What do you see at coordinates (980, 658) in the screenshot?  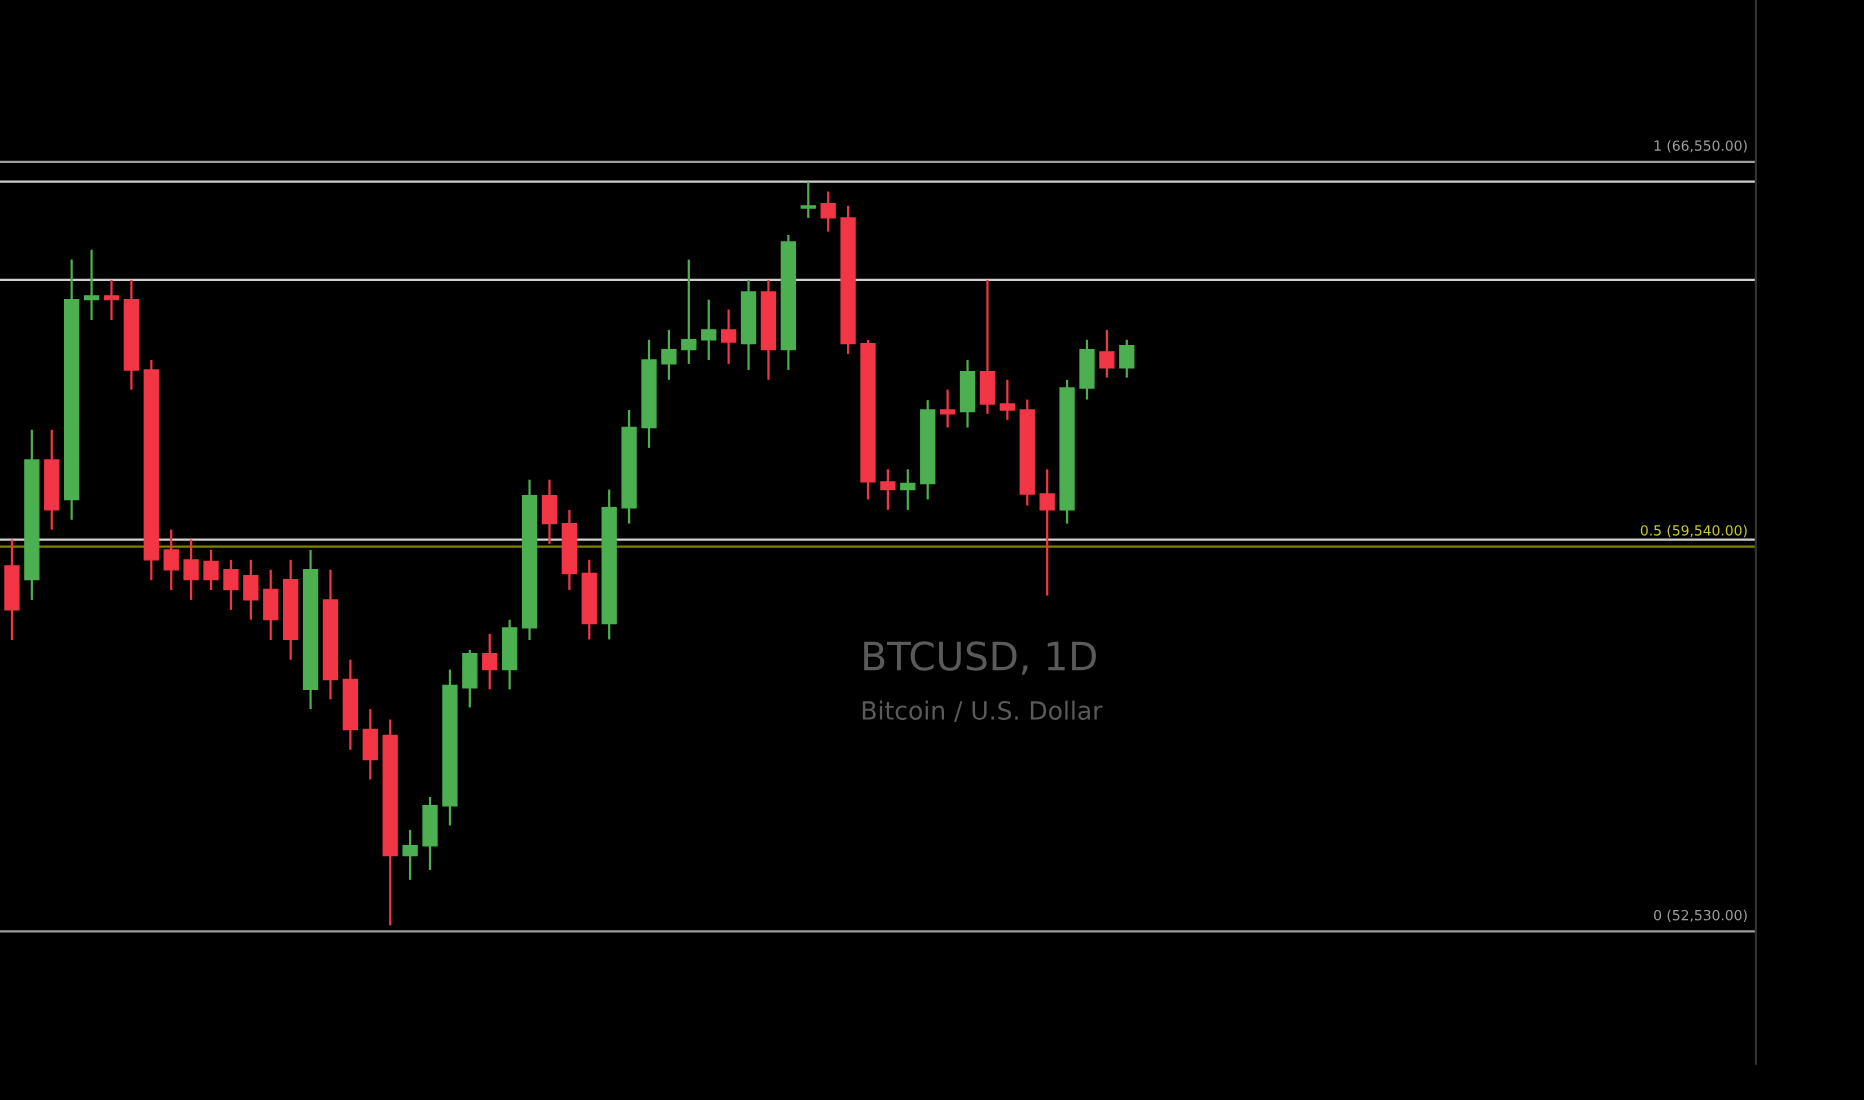 I see `annotation: BTCUSD, 1D` at bounding box center [980, 658].